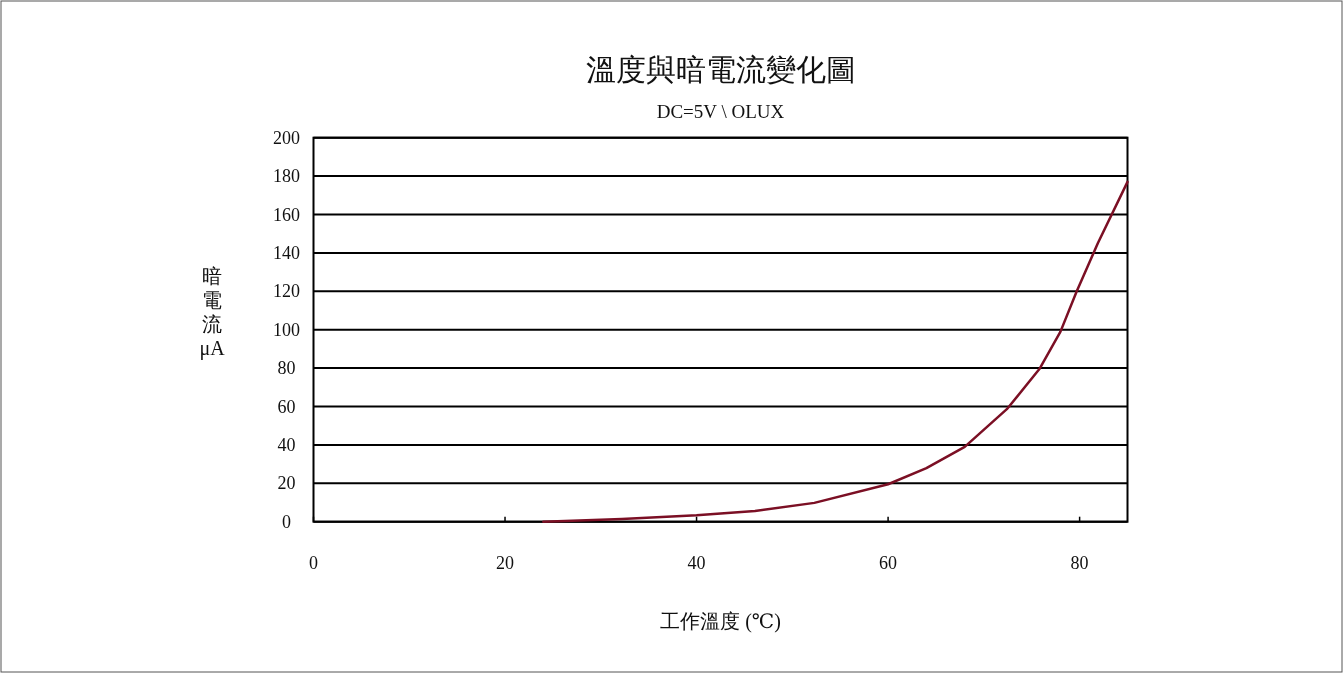 This screenshot has height=673, width=1343. I want to click on y-tick-label: 40, so click(286, 444).